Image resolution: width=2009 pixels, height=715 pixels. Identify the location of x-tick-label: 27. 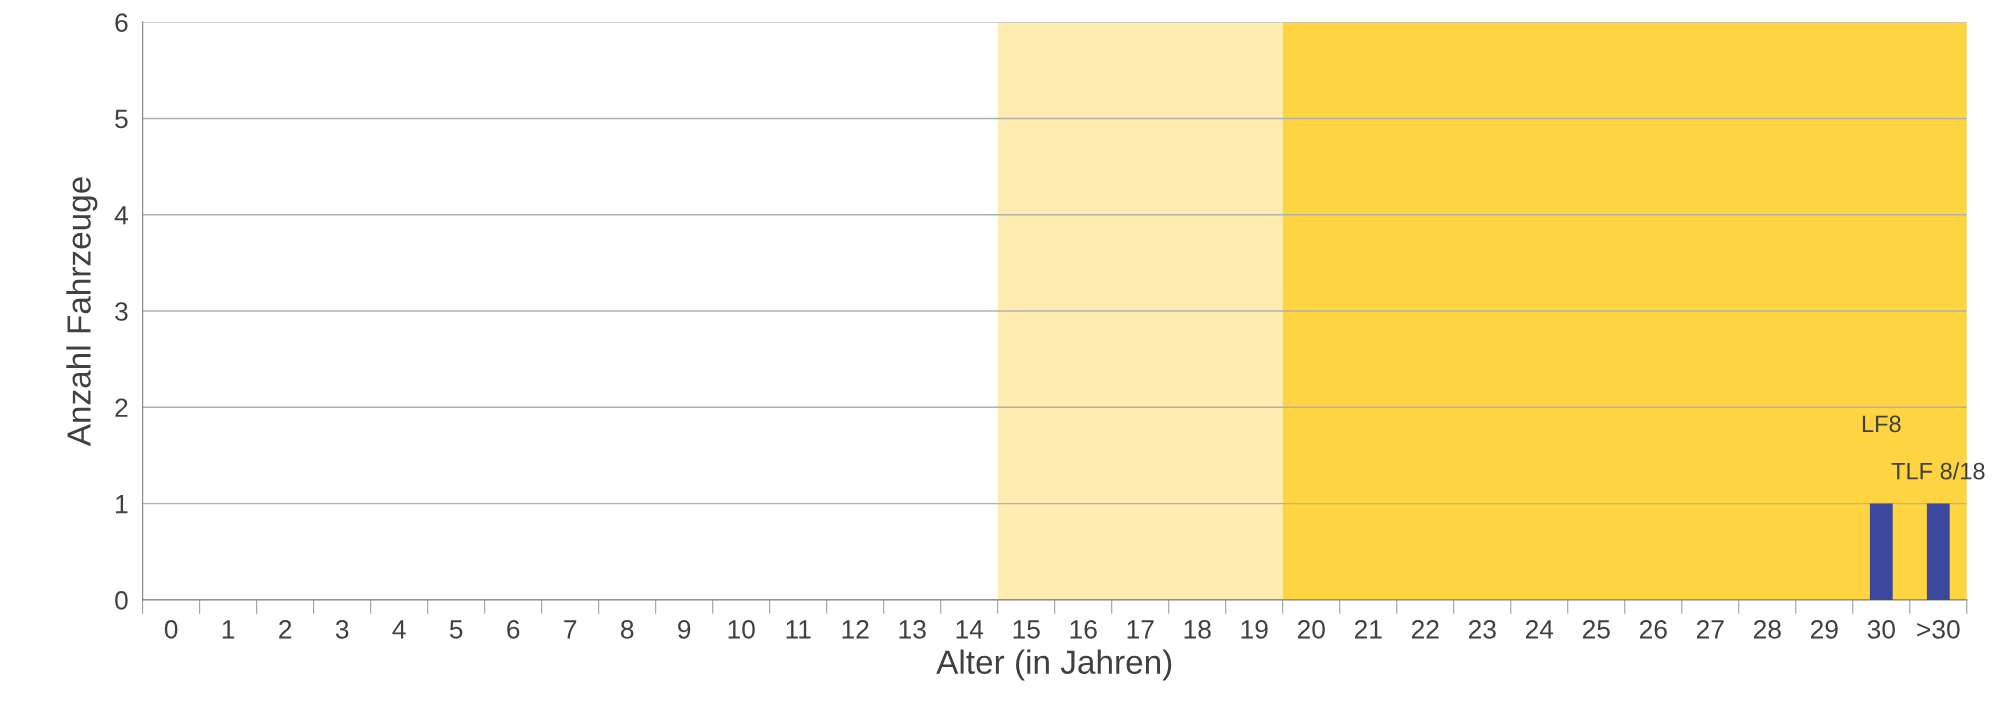
(1710, 629).